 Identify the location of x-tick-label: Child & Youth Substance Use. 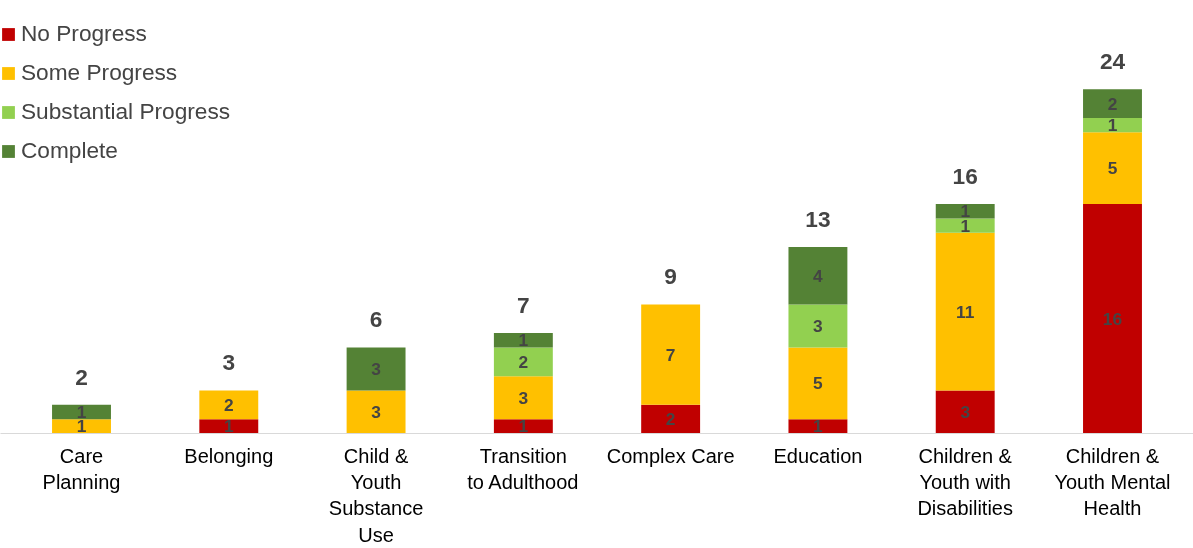
(376, 495).